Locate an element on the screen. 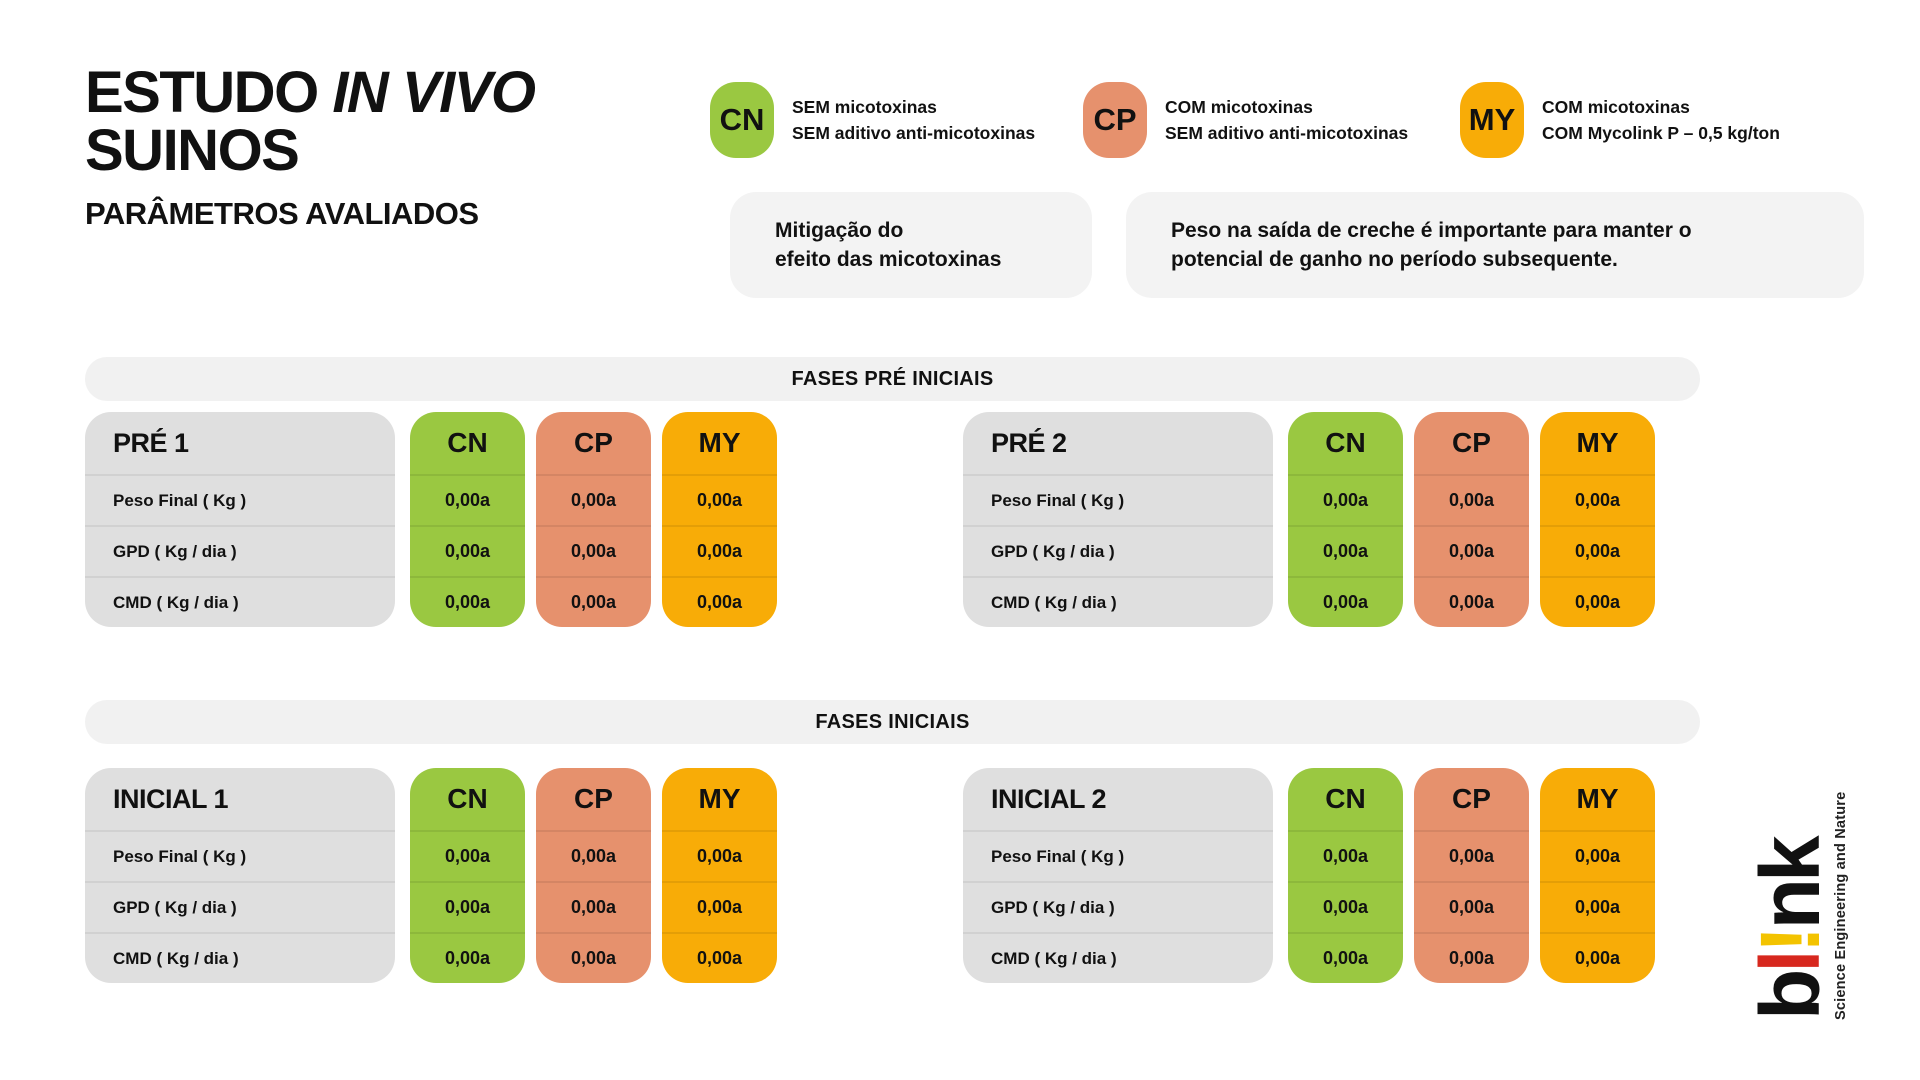  logo-letter-b: b is located at coordinates (1790, 996).